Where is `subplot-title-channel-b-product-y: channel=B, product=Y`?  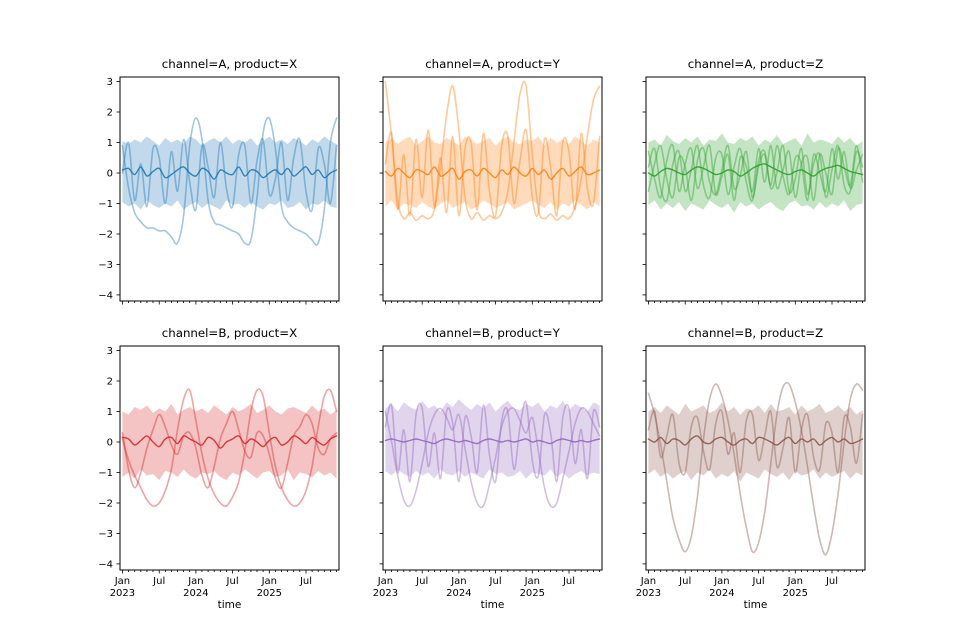
subplot-title-channel-b-product-y: channel=B, product=Y is located at coordinates (492, 333).